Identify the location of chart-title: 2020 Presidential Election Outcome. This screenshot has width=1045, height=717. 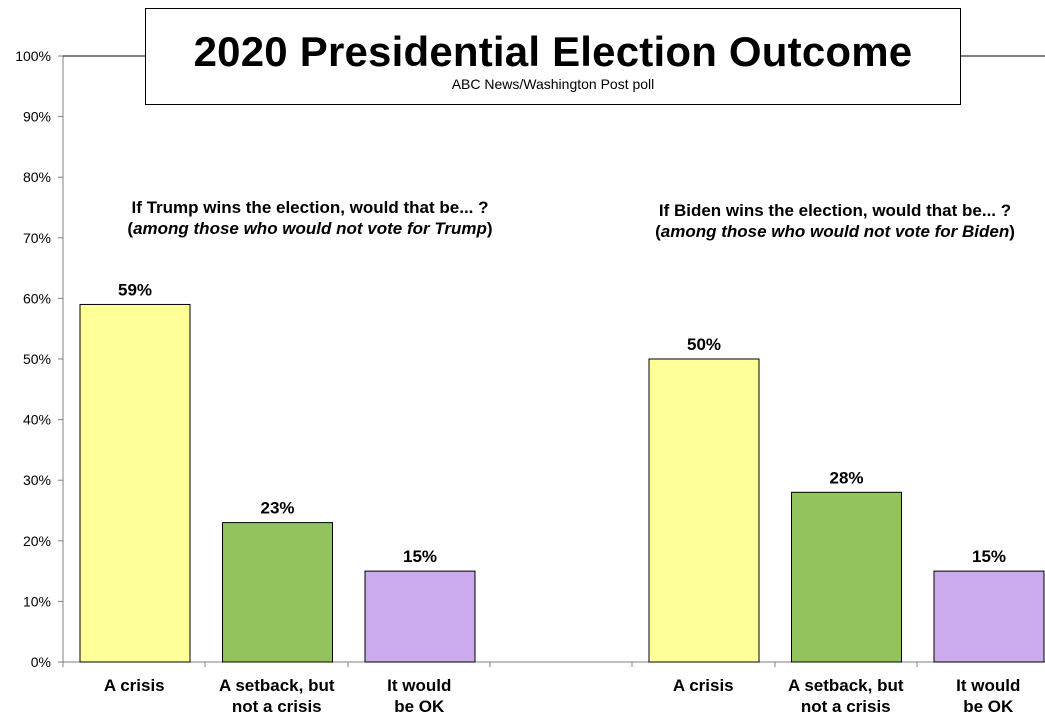
(553, 51).